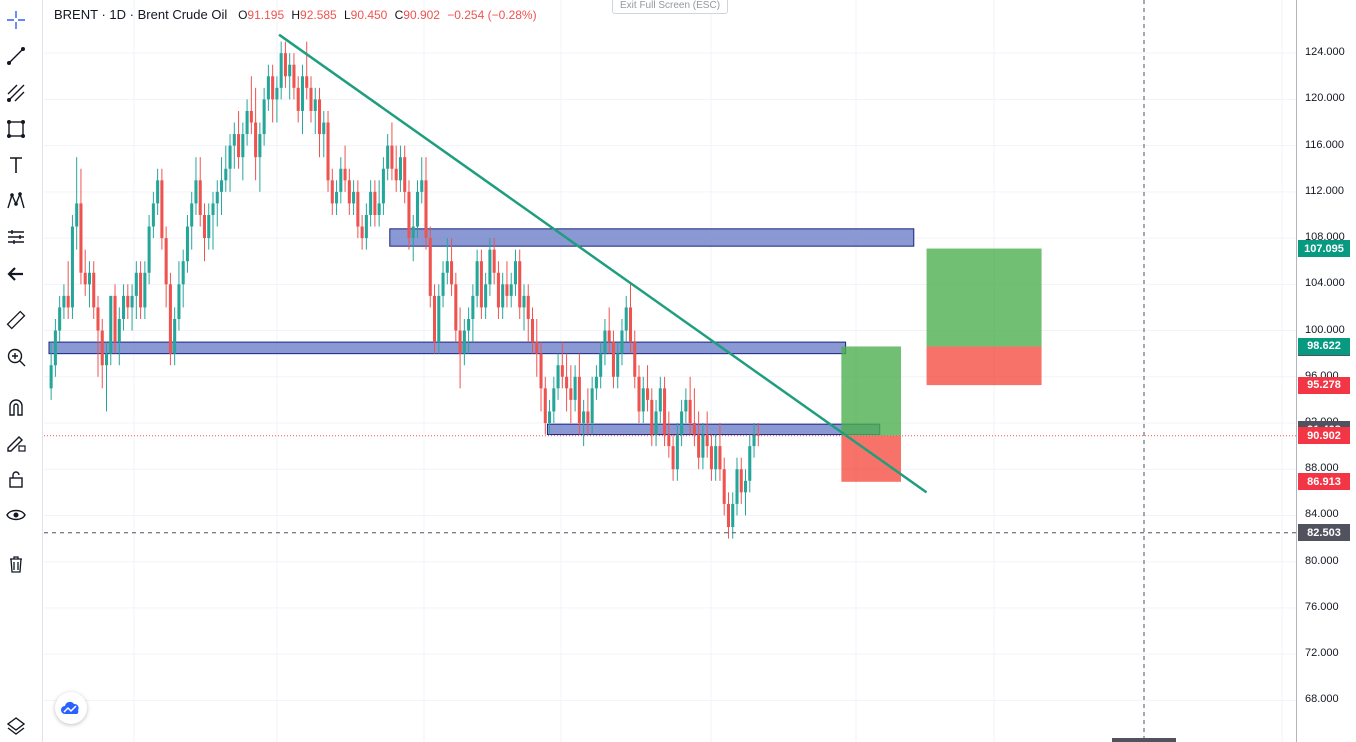 The height and width of the screenshot is (742, 1356). What do you see at coordinates (347, 15) in the screenshot?
I see `legend-low-label: L` at bounding box center [347, 15].